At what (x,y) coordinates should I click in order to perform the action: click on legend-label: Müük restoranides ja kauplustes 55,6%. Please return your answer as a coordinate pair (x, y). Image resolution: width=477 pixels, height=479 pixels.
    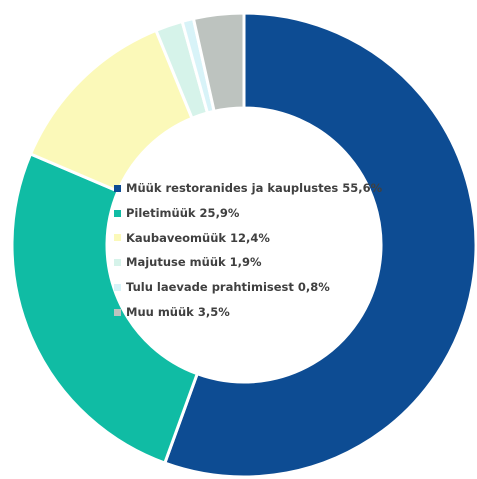
    Looking at the image, I should click on (254, 188).